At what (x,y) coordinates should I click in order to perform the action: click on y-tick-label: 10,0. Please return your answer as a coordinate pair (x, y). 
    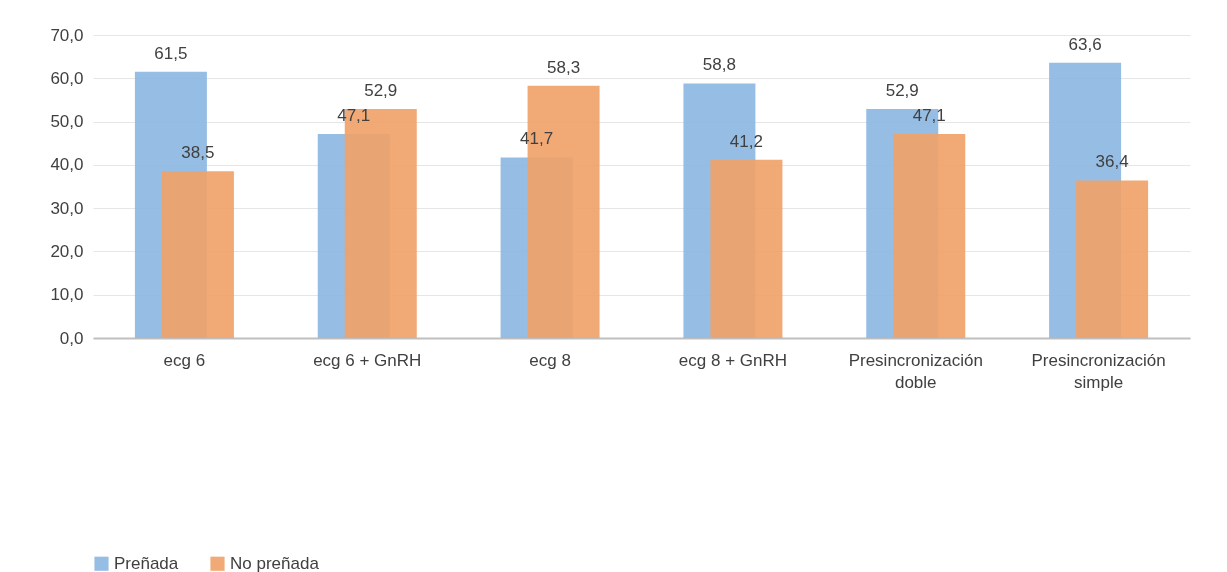
    Looking at the image, I should click on (67, 295).